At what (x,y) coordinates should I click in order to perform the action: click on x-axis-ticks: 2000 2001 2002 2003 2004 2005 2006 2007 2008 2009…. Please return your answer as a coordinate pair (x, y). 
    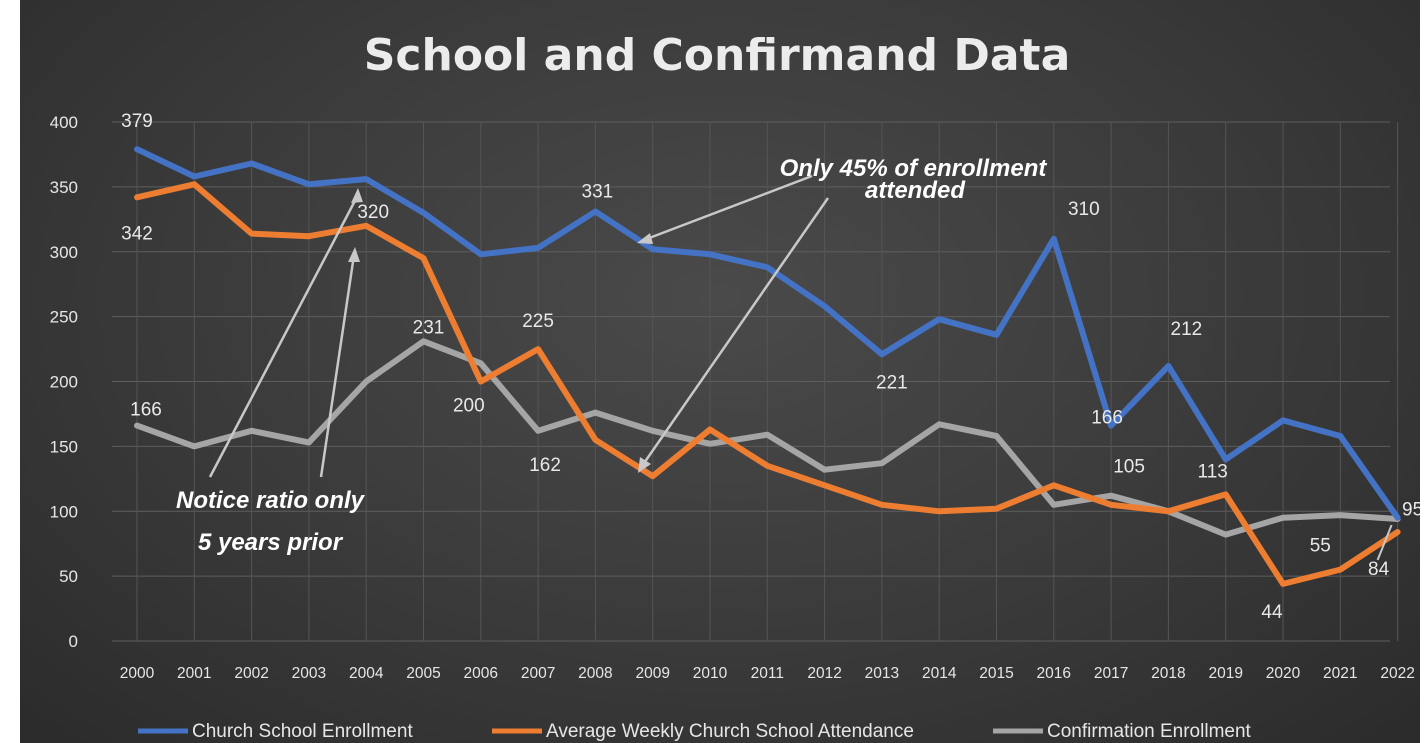
    Looking at the image, I should click on (767, 673).